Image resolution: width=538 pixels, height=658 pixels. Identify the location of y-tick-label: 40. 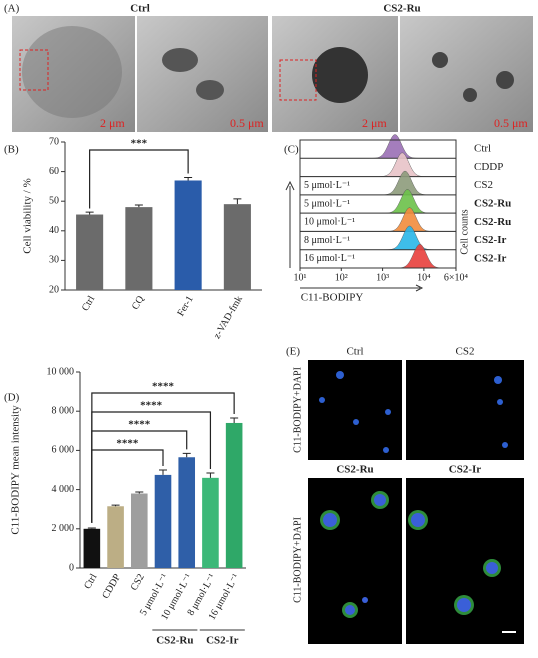
(54, 230).